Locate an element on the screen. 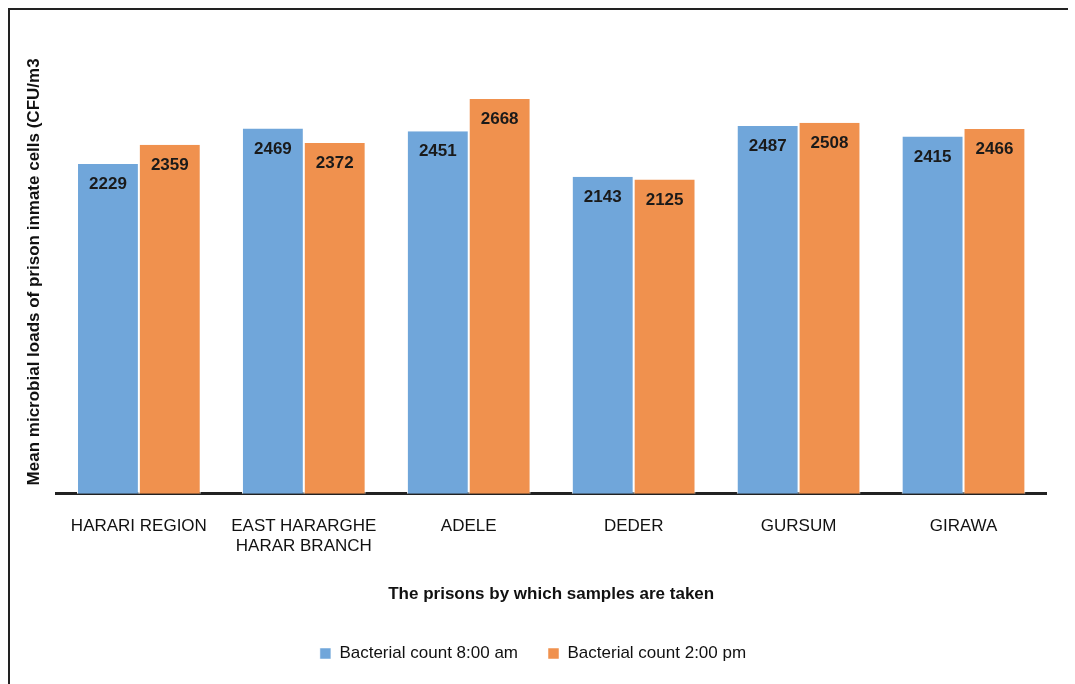 This screenshot has width=1075, height=684. legend-label: Bacterial count 2:00 pm is located at coordinates (657, 653).